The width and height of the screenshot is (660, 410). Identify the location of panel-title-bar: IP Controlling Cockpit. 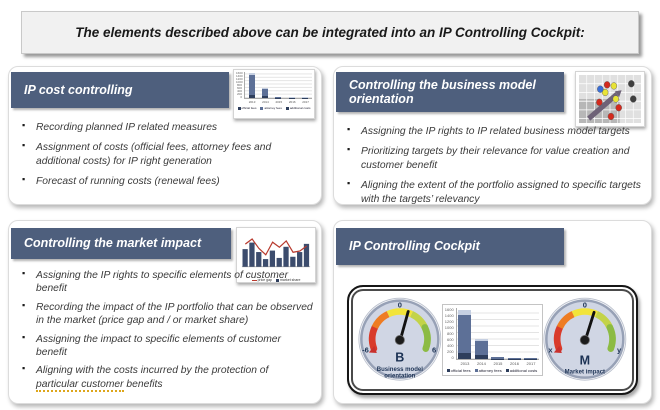
(450, 246).